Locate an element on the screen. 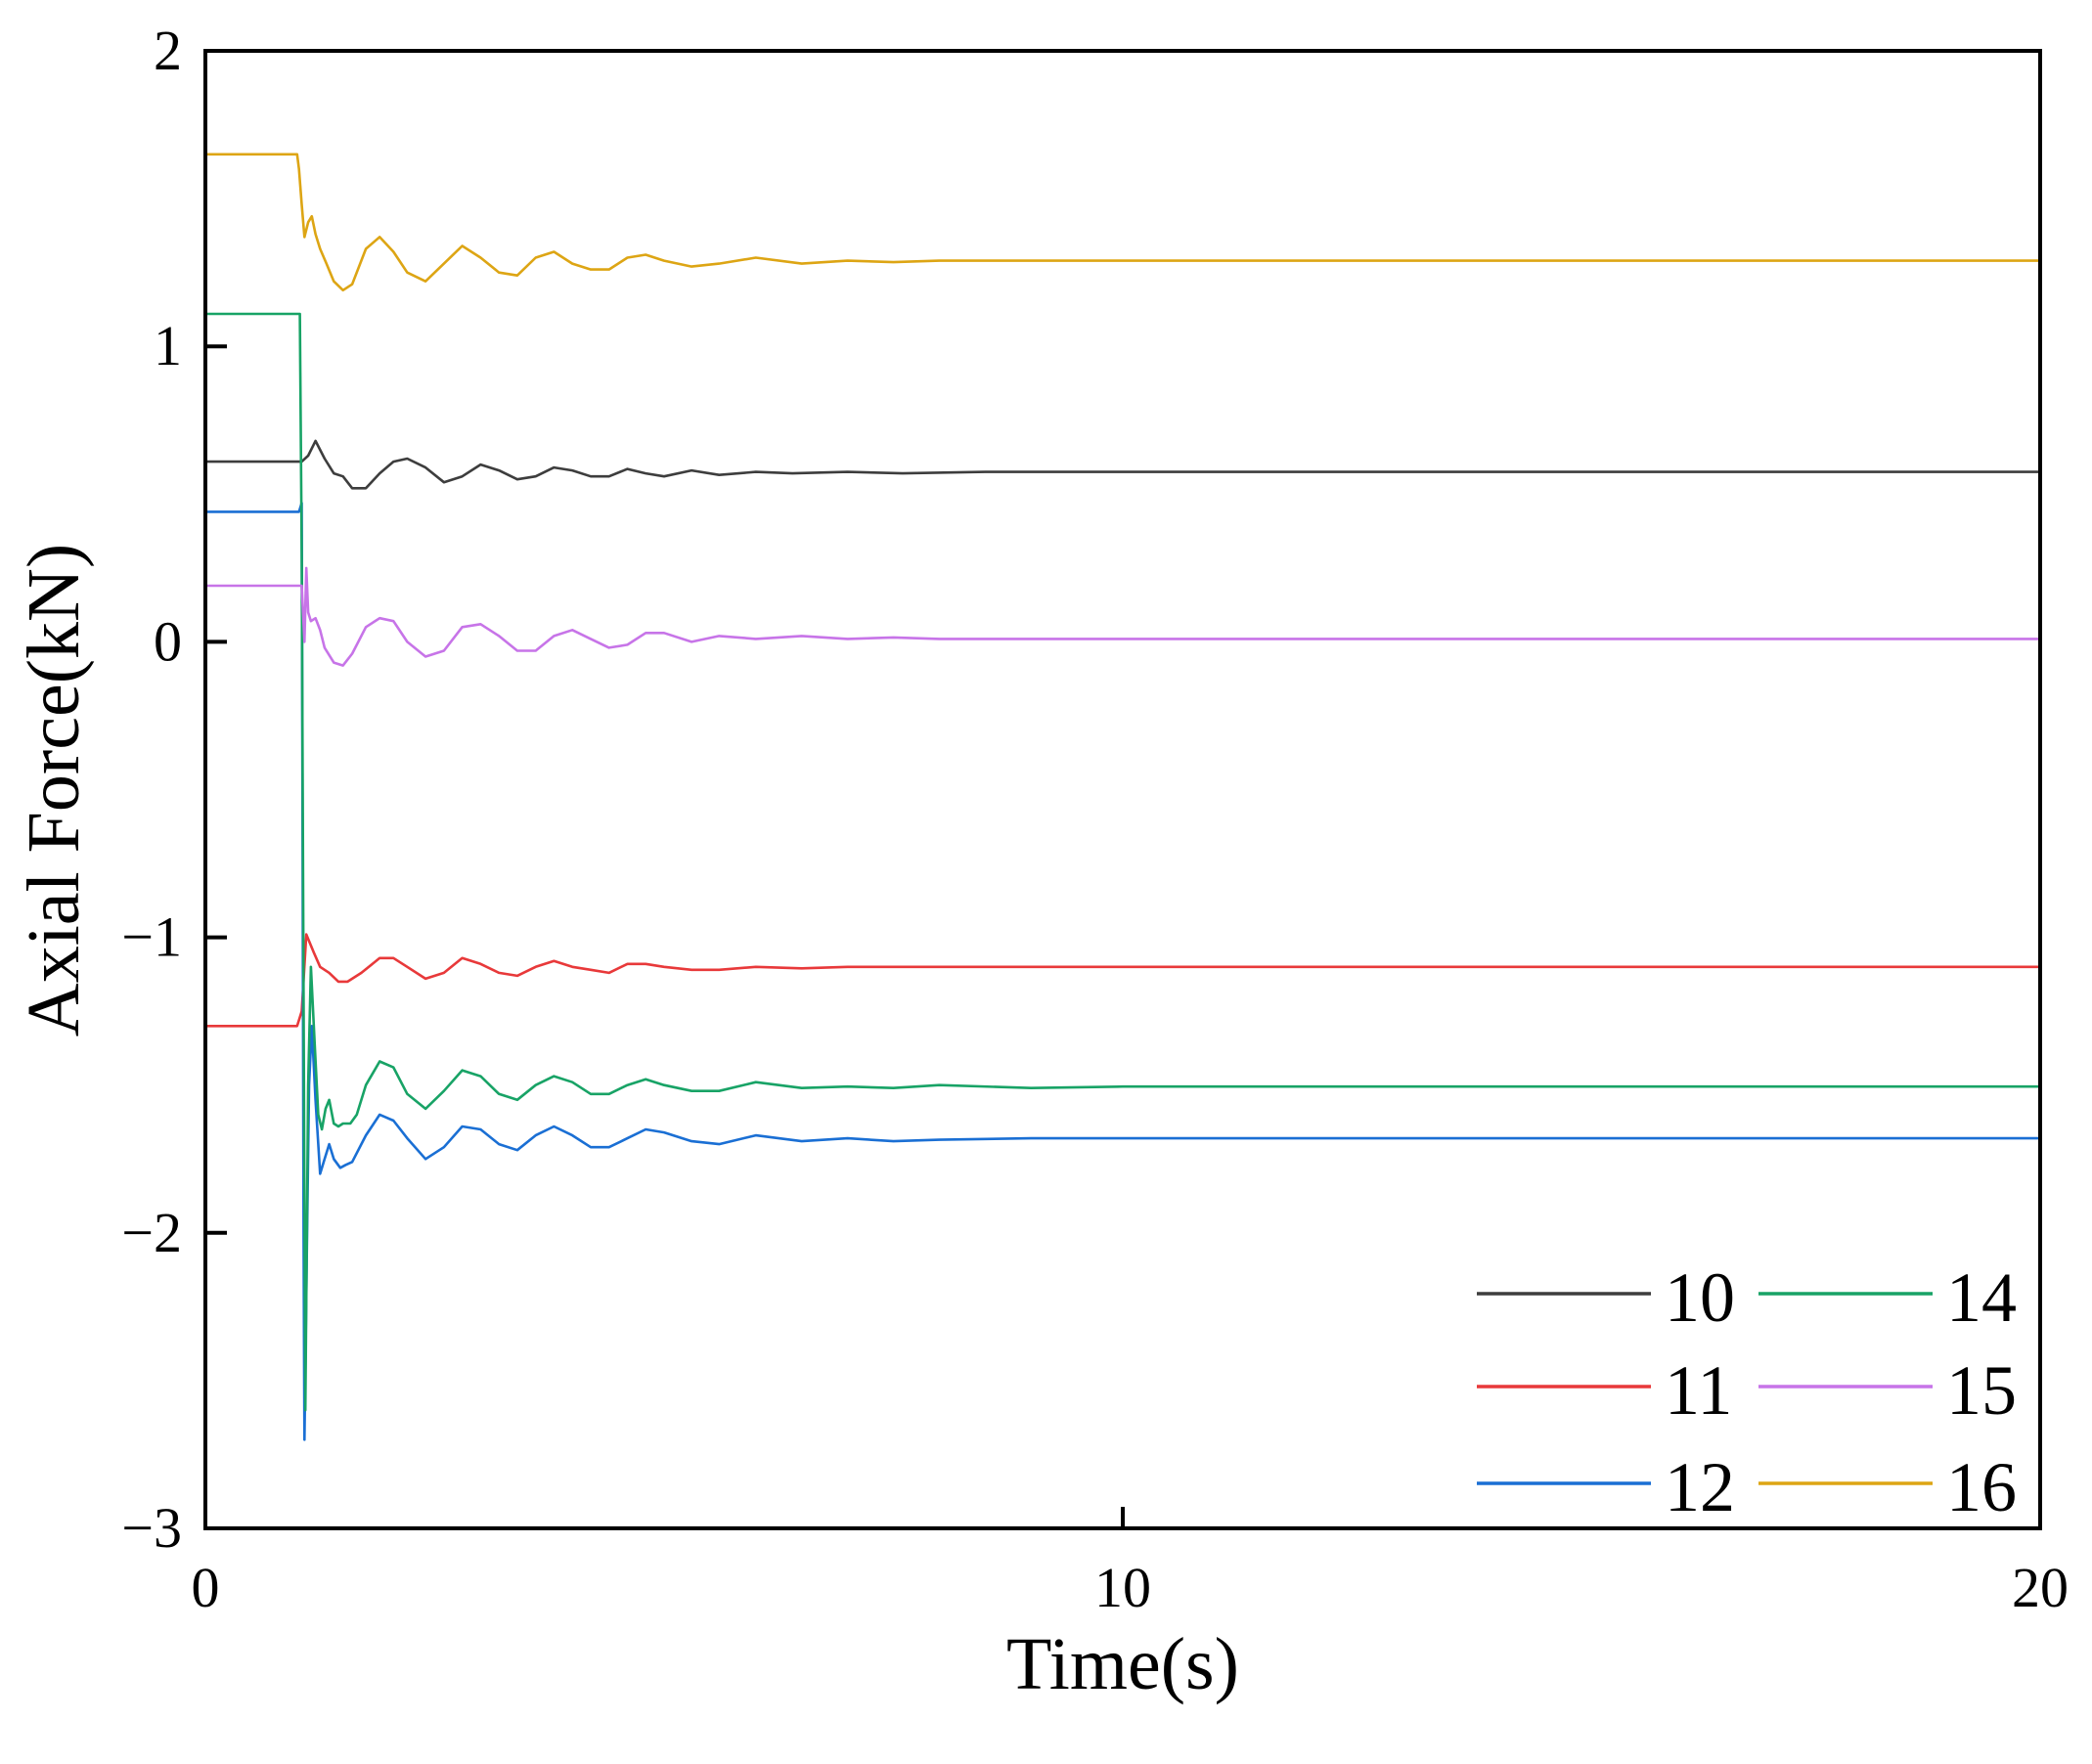 The image size is (2092, 1764). y-tick-label: −3 is located at coordinates (151, 1528).